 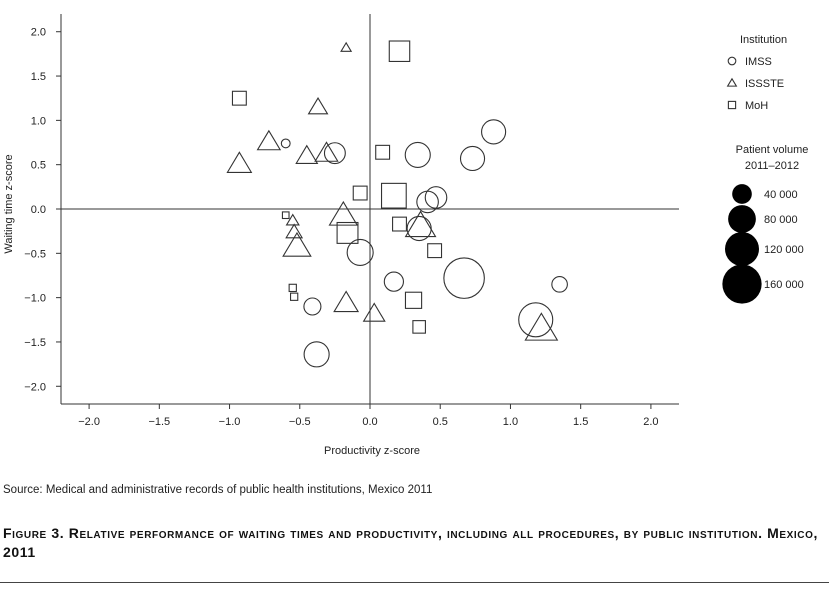 What do you see at coordinates (38, 33) in the screenshot?
I see `y-tick-label: 2.0` at bounding box center [38, 33].